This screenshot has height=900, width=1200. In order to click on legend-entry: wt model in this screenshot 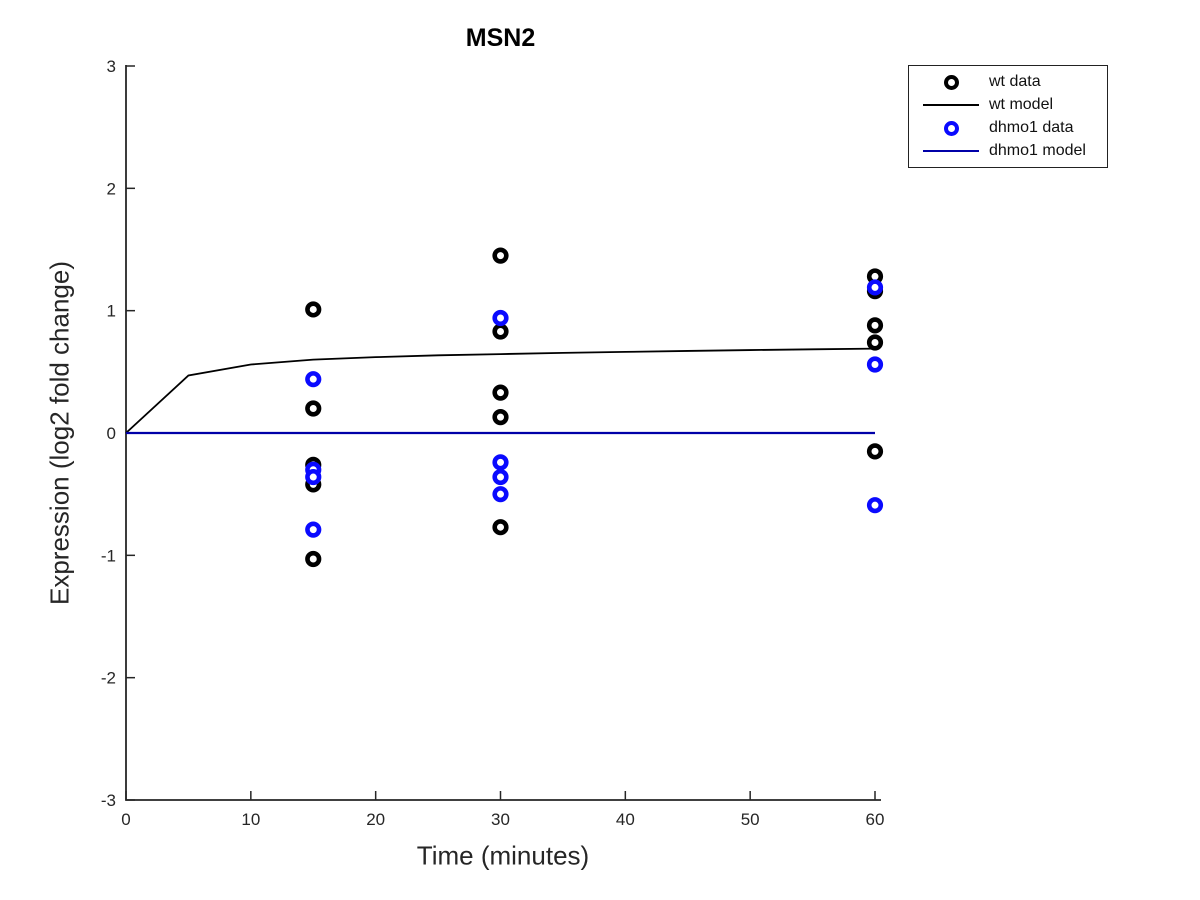, I will do `click(1008, 105)`.